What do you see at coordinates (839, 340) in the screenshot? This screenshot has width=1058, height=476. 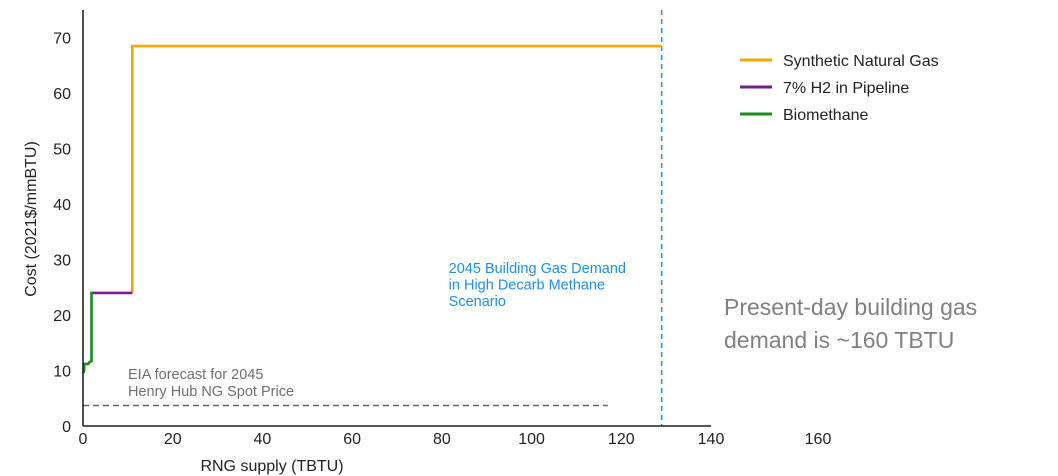 I see `note-line-2: demand is ~160 TBTU` at bounding box center [839, 340].